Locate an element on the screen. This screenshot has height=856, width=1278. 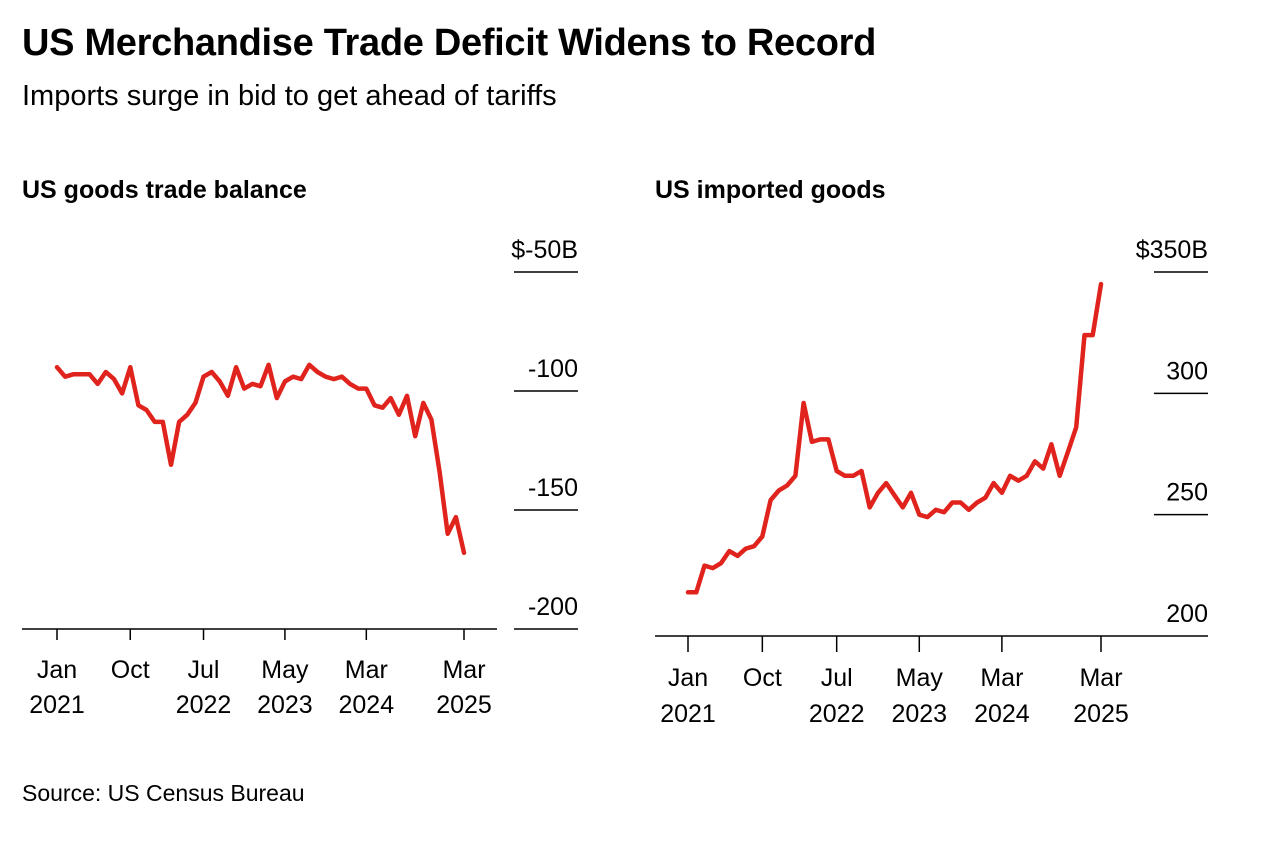
y-tick-label: 250 is located at coordinates (1187, 493).